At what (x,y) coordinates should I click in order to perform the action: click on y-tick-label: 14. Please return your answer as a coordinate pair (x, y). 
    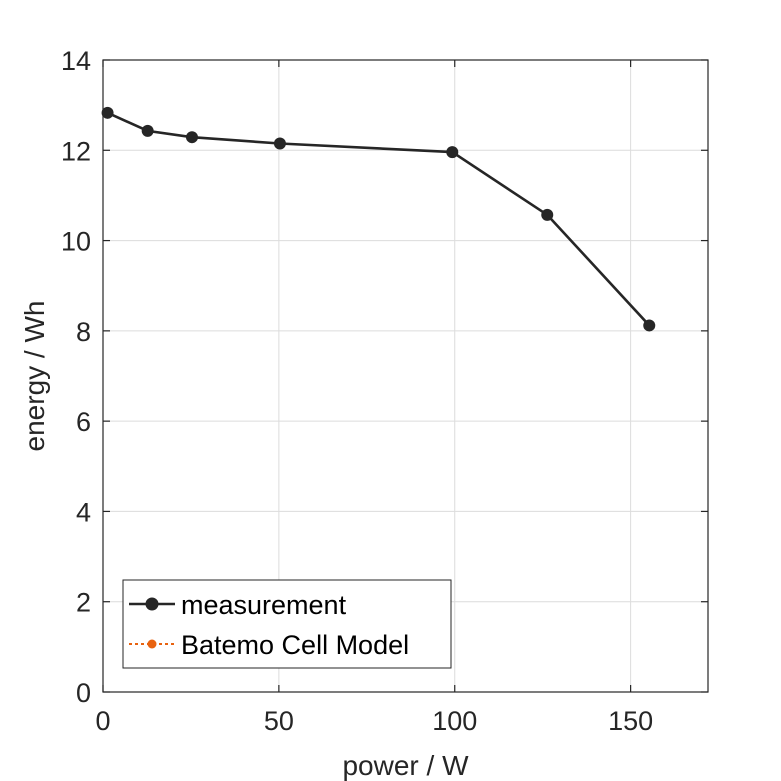
    Looking at the image, I should click on (76, 61).